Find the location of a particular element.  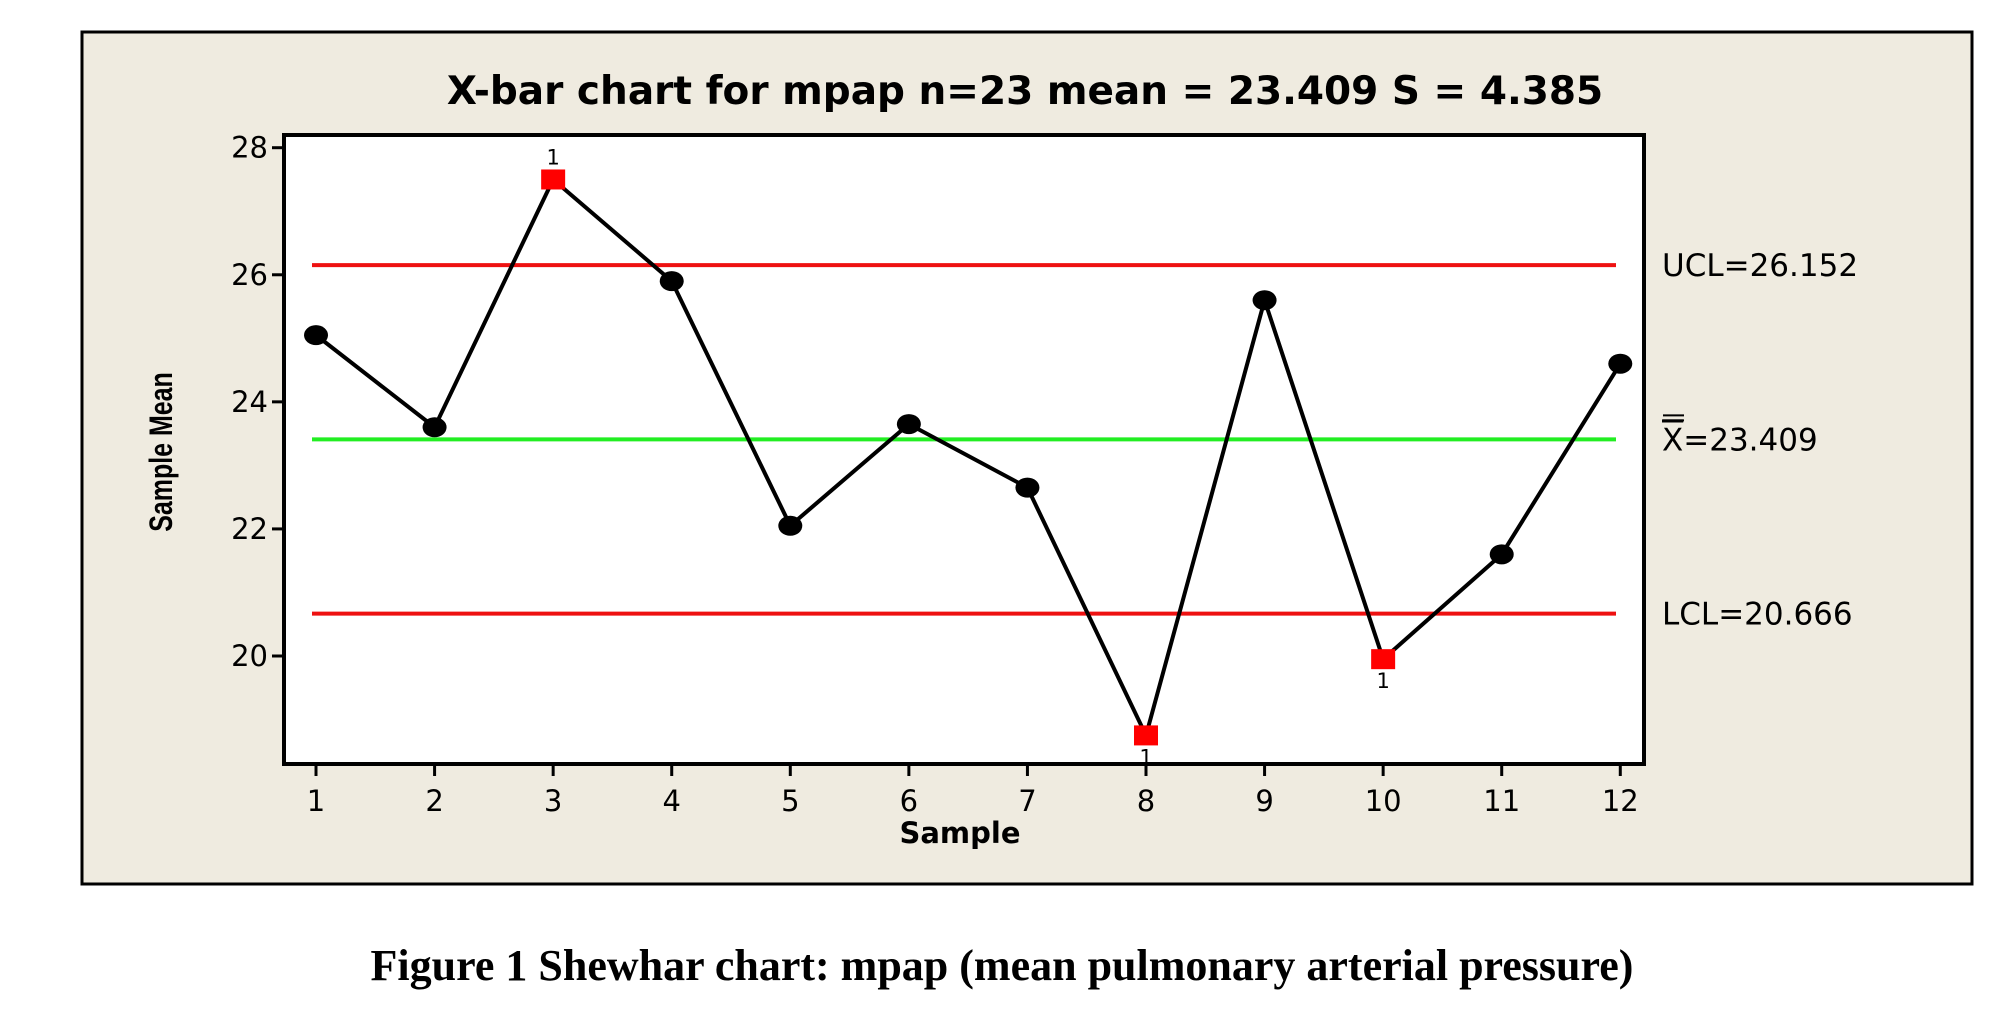

y-tick-label: 26 is located at coordinates (249, 275).